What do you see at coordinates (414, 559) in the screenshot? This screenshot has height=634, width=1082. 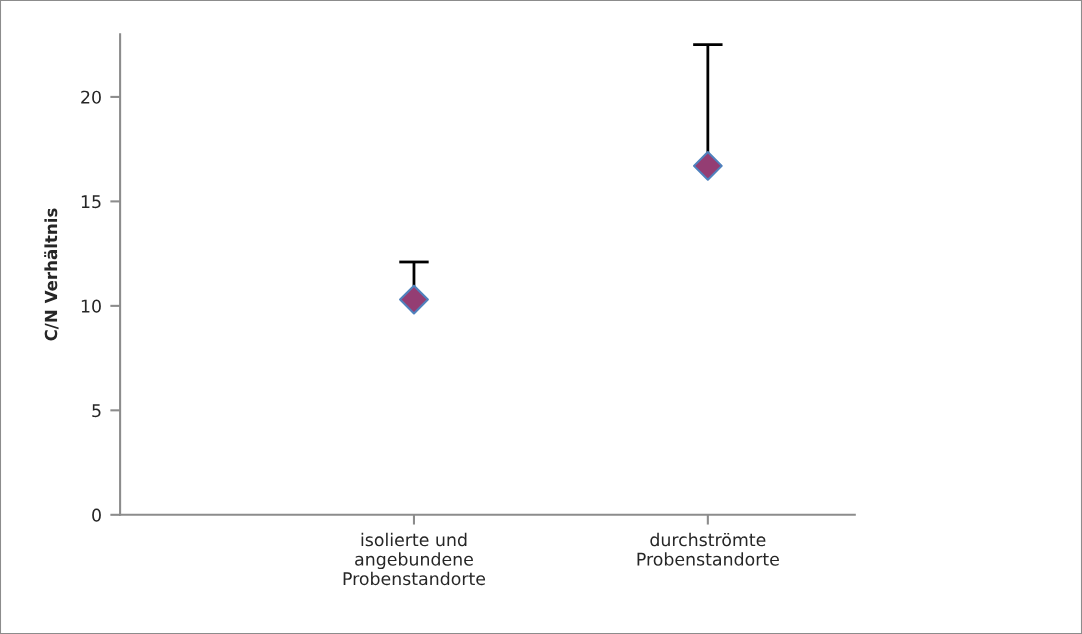 I see `x-tick-label: isolierte und angebundene Probenstandorte` at bounding box center [414, 559].